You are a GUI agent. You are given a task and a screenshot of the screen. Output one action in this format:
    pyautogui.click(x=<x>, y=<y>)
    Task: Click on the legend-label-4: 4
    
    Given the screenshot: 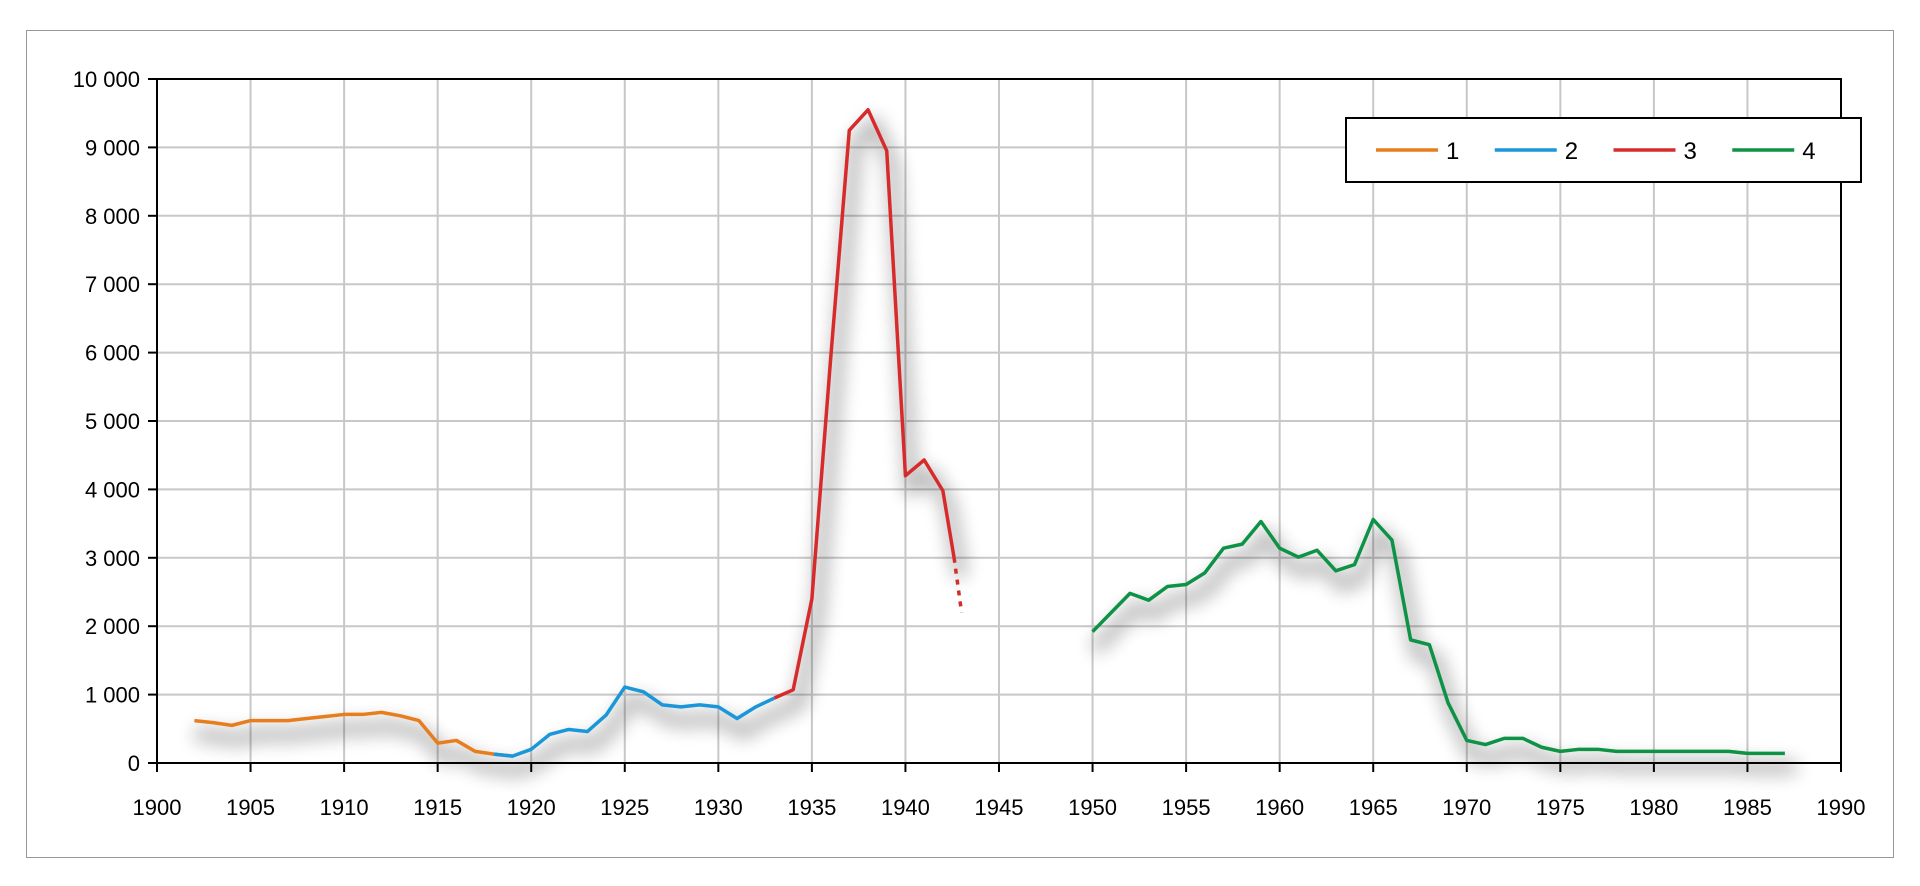 What is the action you would take?
    pyautogui.click(x=1808, y=151)
    